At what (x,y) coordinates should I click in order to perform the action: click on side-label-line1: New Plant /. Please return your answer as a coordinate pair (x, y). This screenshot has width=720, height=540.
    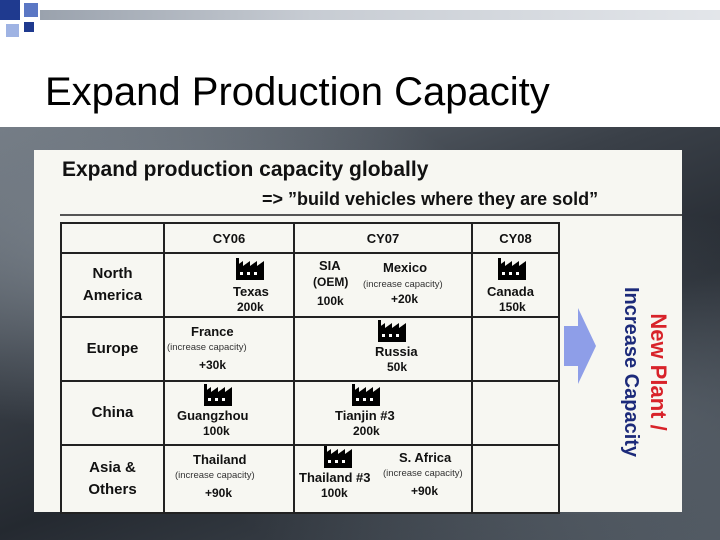
    Looking at the image, I should click on (658, 371).